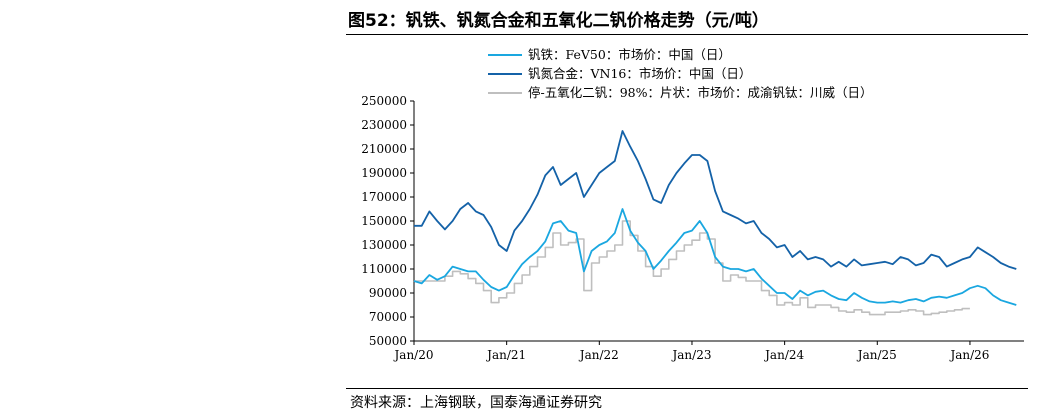 This screenshot has width=1037, height=415. Describe the element at coordinates (505, 54) in the screenshot. I see `legend-swatch-fev50` at that location.